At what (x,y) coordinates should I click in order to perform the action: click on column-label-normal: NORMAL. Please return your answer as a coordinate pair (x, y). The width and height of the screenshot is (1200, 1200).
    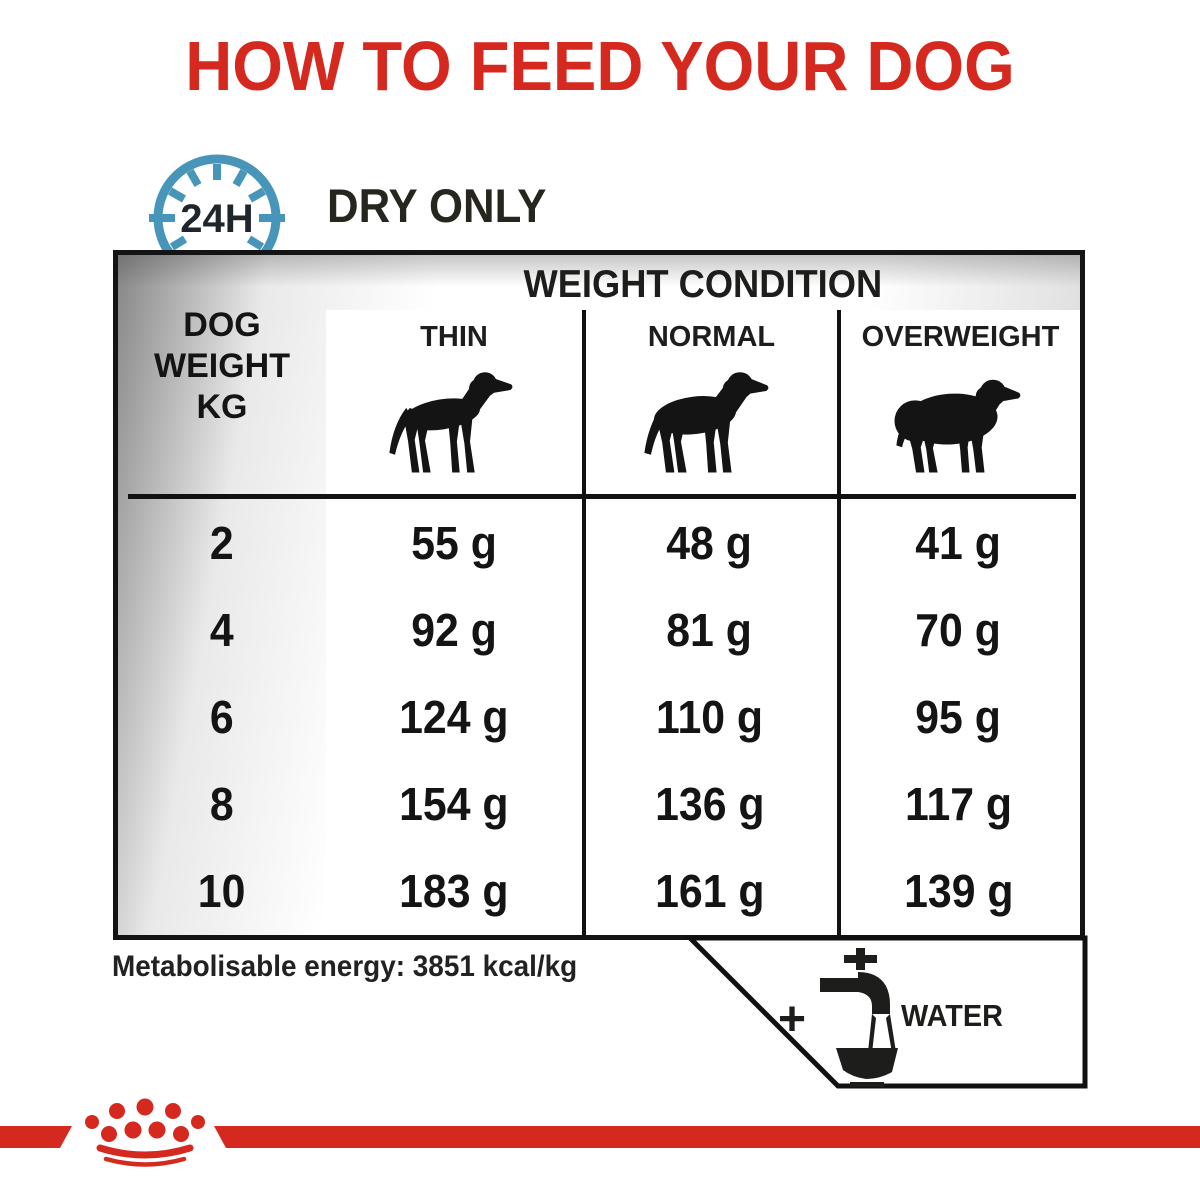
    Looking at the image, I should click on (711, 337).